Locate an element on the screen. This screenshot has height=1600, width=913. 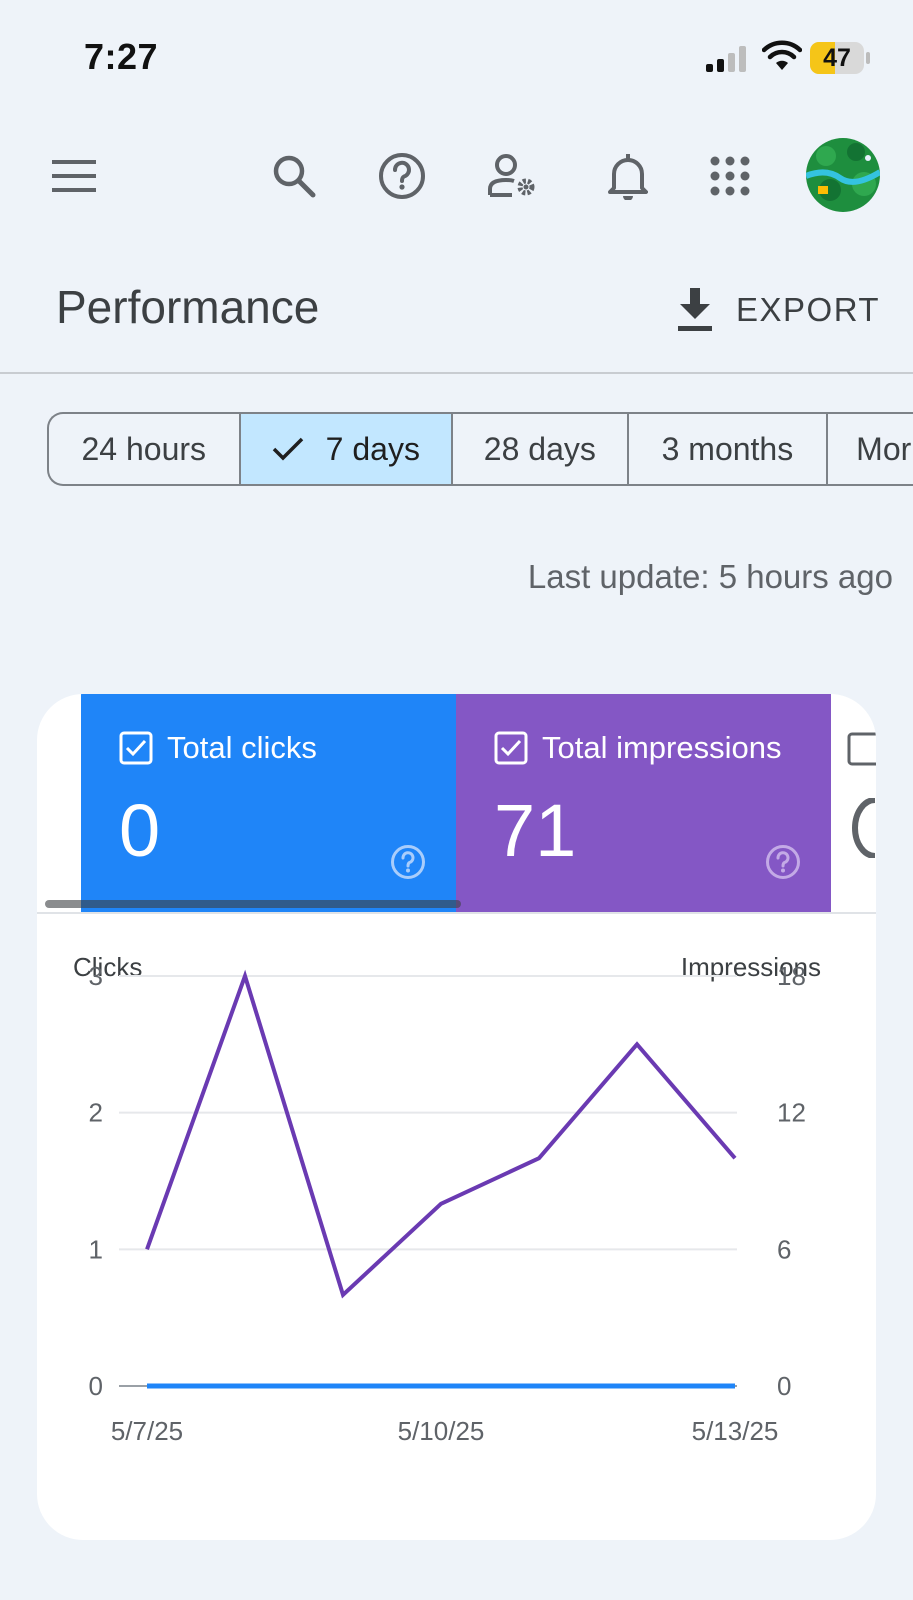
battery-level: 47 is located at coordinates (837, 58).